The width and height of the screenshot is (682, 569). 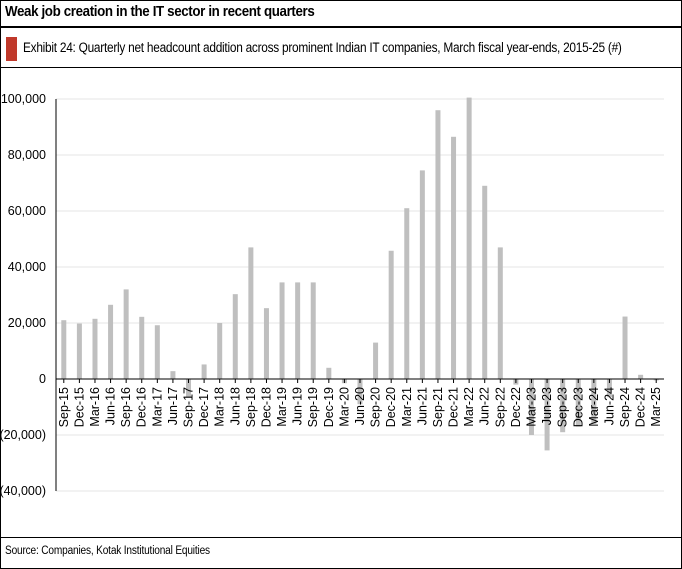 I want to click on source-rule, so click(x=341, y=537).